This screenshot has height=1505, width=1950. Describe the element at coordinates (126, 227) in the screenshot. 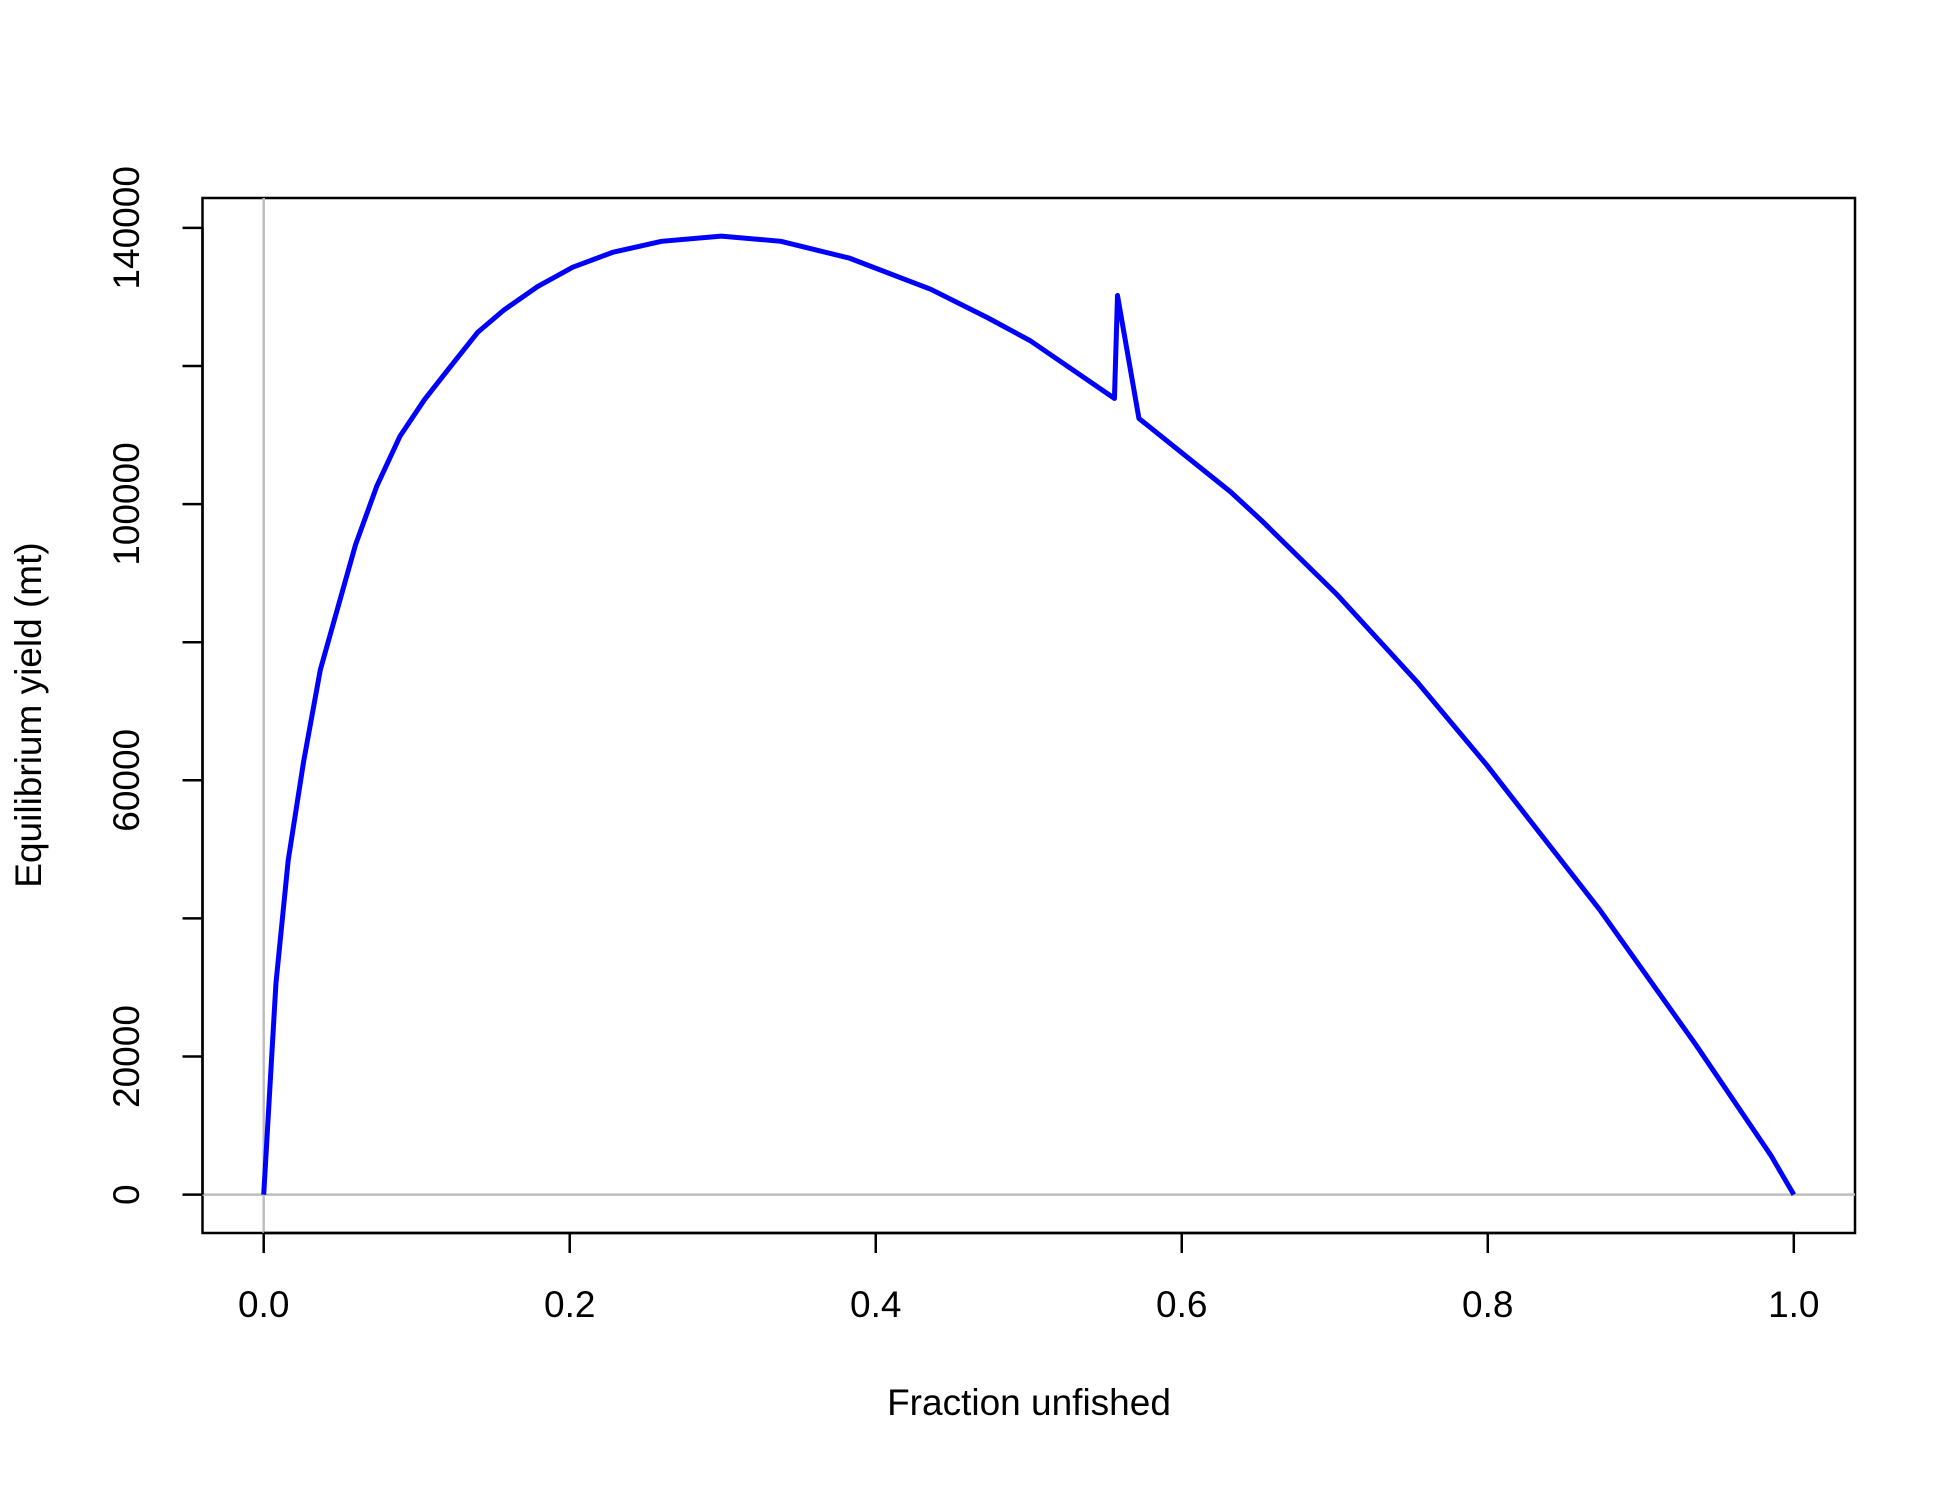

I see `y-tick-label: 140000` at that location.